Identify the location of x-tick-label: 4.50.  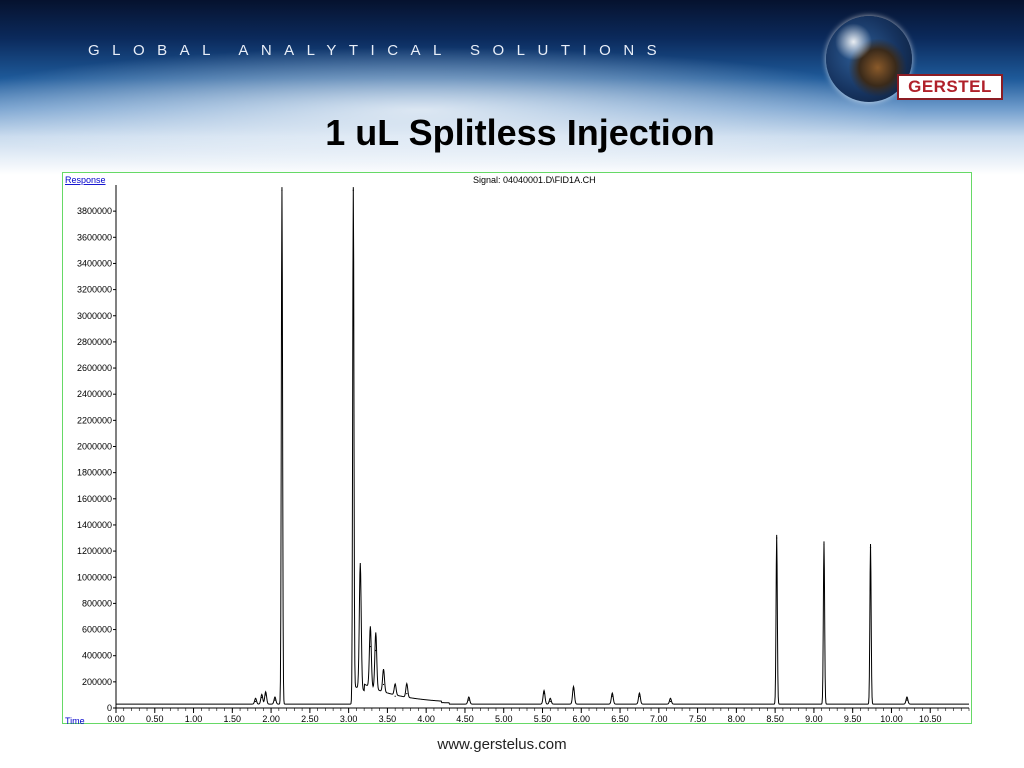
(465, 719).